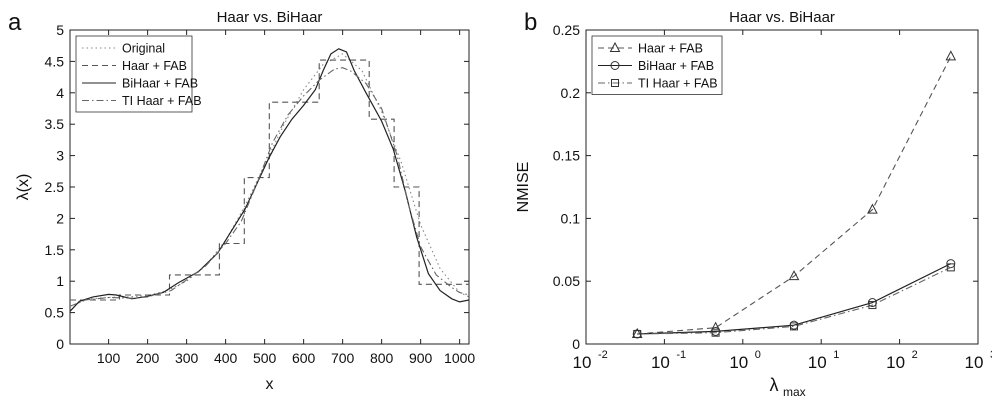 The height and width of the screenshot is (410, 992). Describe the element at coordinates (134, 74) in the screenshot. I see `legend` at that location.